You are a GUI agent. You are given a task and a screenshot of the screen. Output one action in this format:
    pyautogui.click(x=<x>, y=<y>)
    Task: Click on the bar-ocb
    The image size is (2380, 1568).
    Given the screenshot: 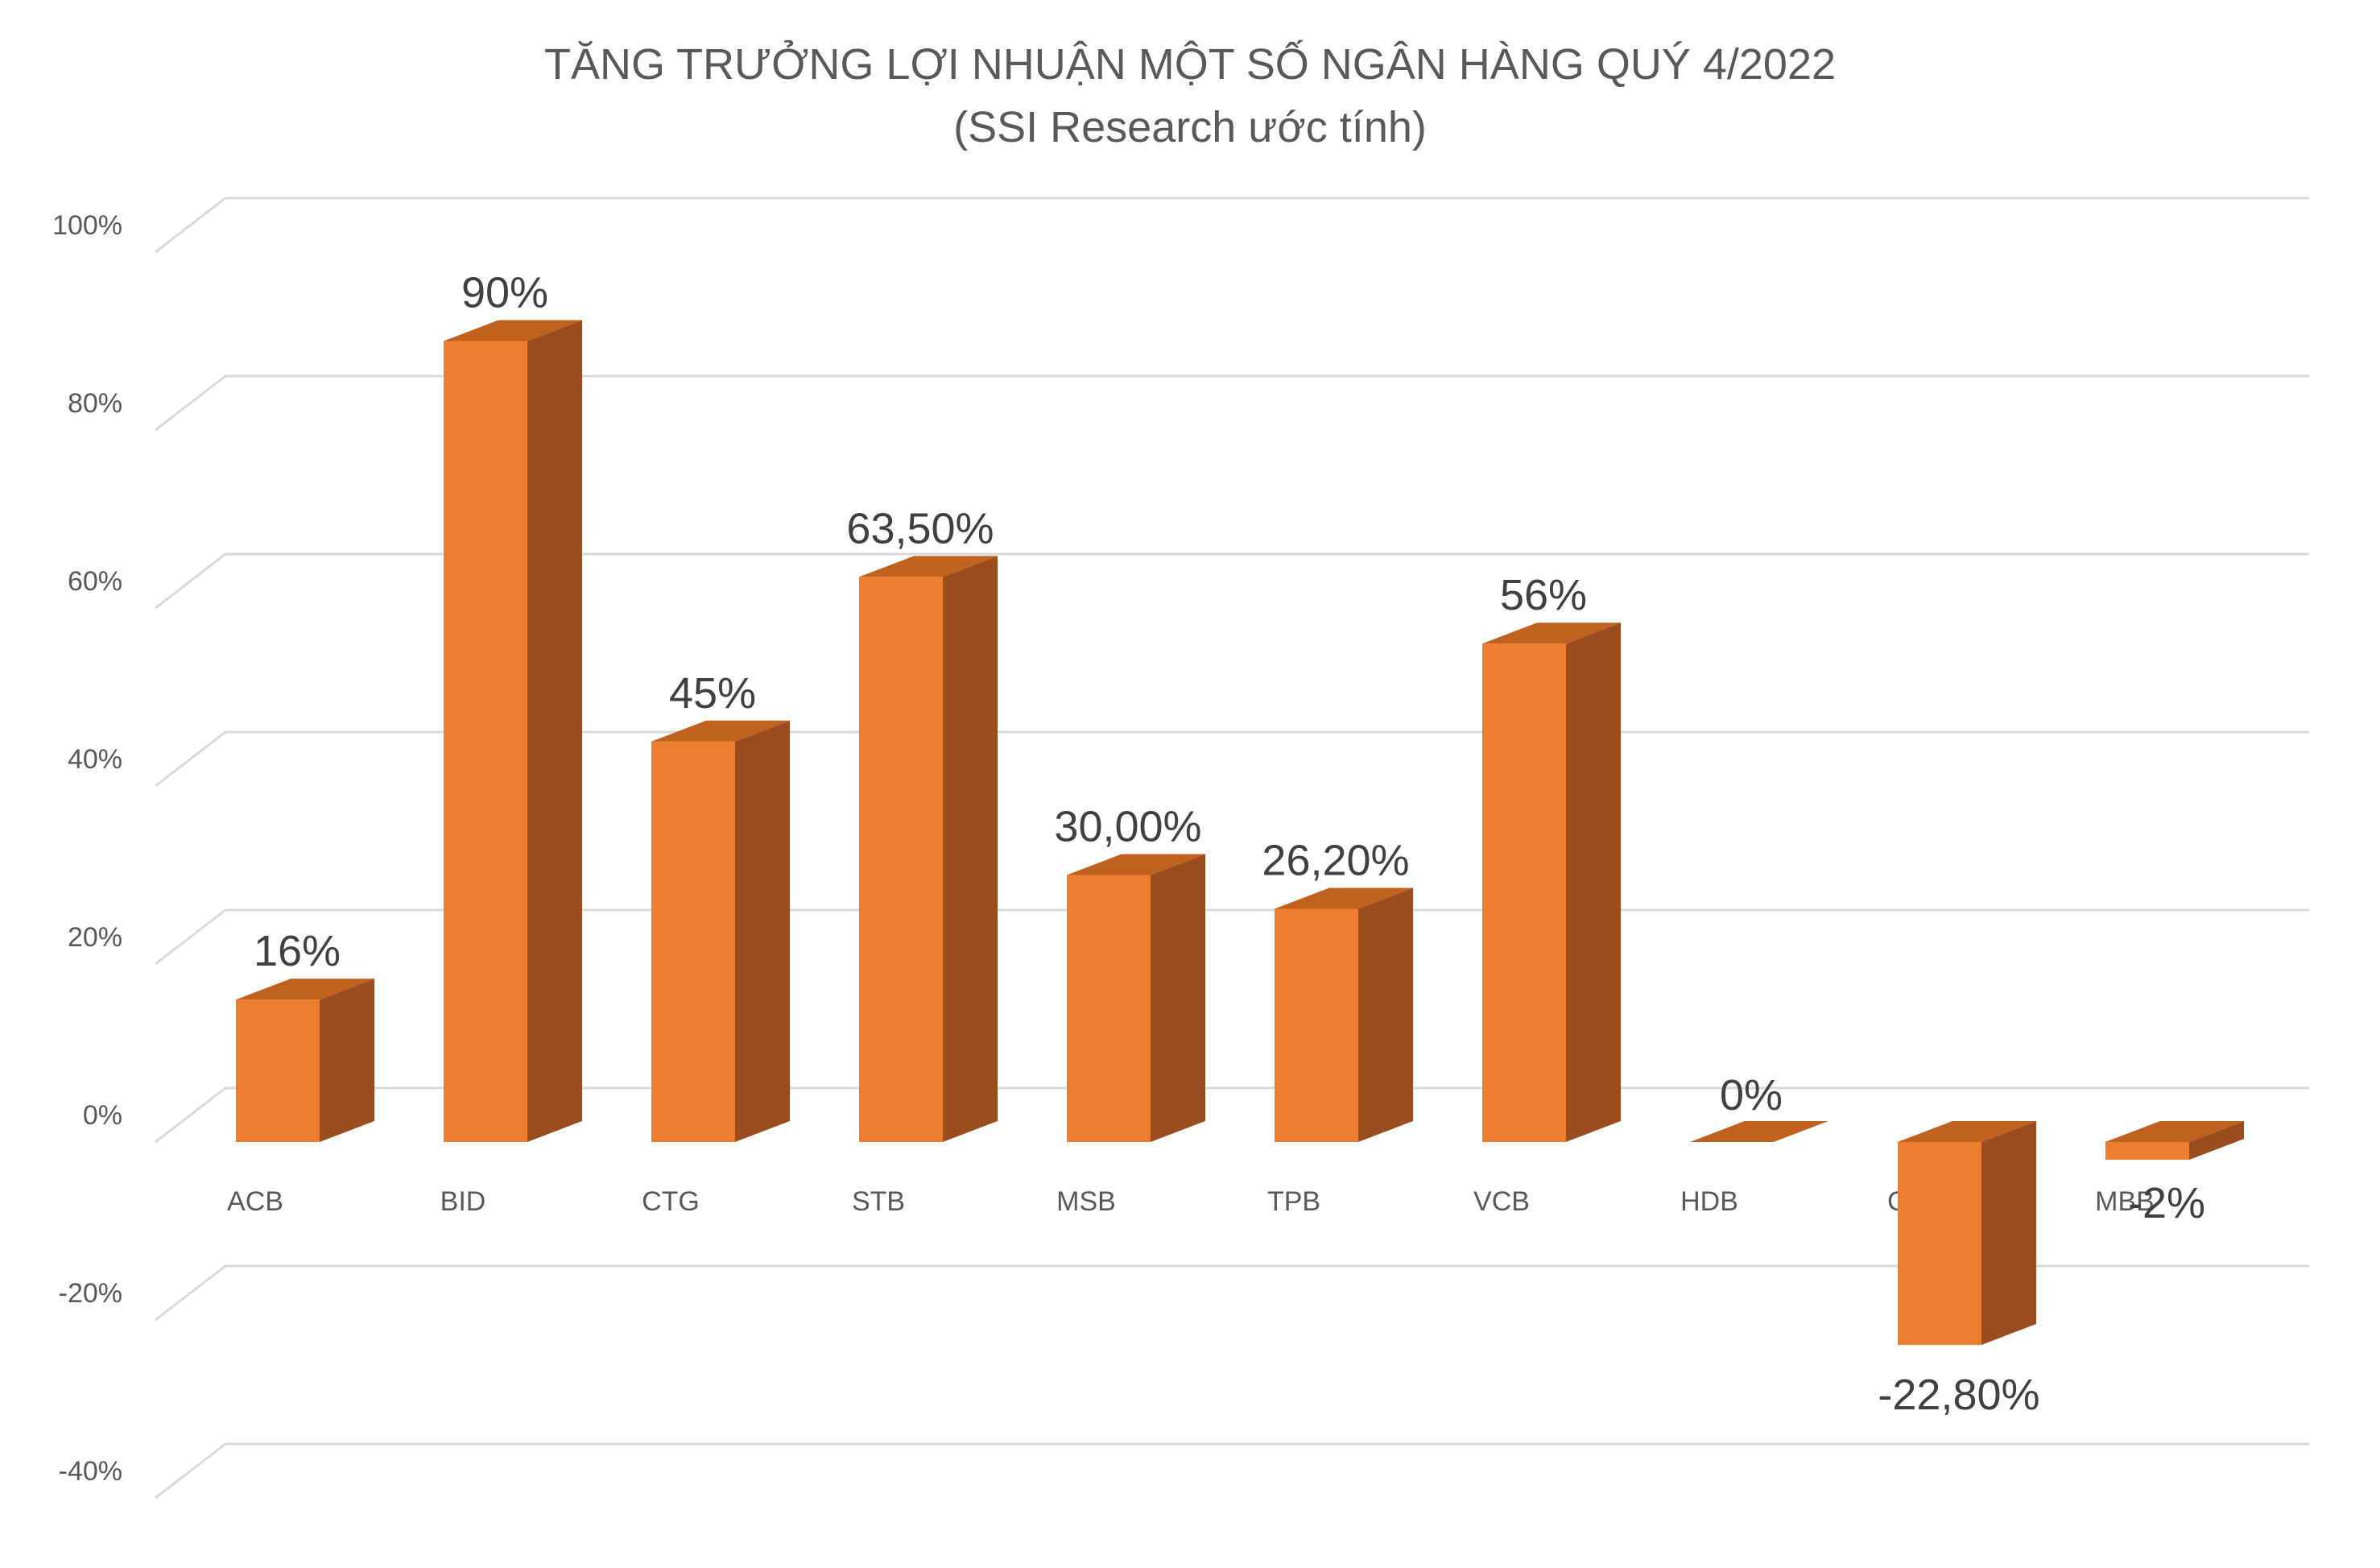 What is the action you would take?
    pyautogui.click(x=1967, y=1233)
    